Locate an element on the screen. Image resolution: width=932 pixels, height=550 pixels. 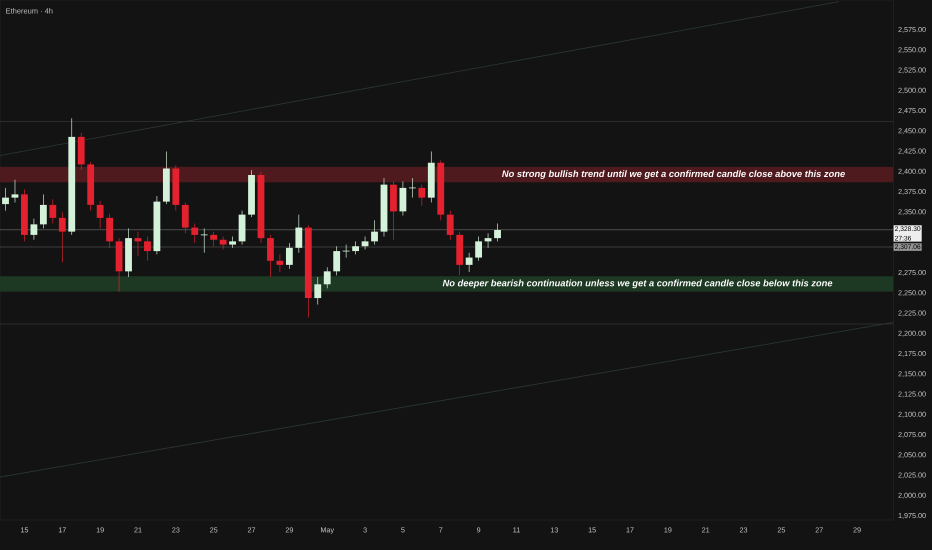
annotation: No strong bullish trend until we get a confirmed candle close above this zone is located at coordinates (673, 174).